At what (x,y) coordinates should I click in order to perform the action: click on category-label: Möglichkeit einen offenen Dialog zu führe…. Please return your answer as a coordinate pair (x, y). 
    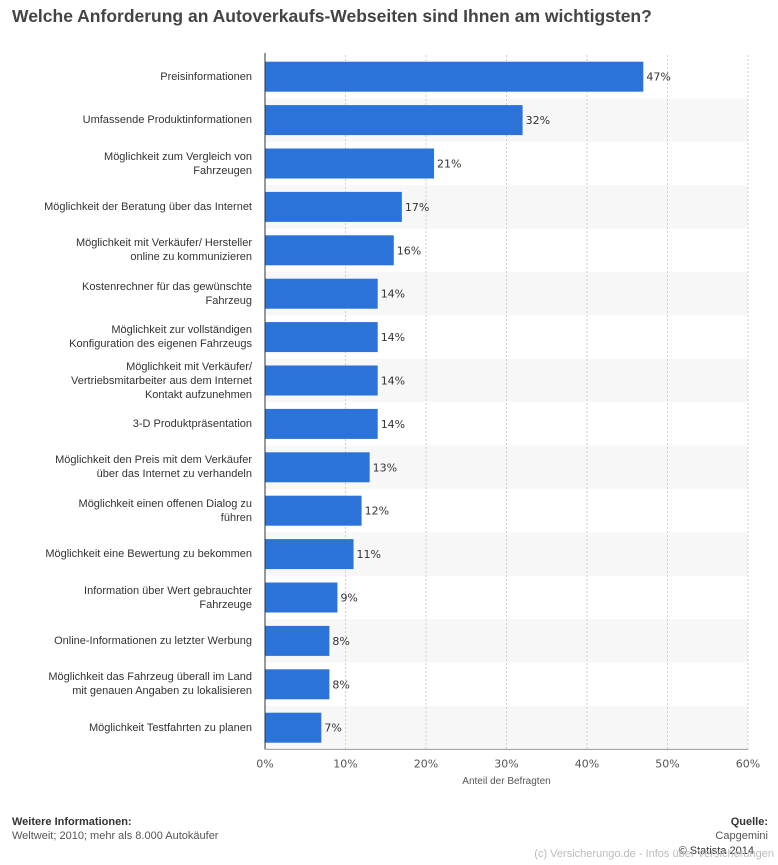
    Looking at the image, I should click on (165, 510).